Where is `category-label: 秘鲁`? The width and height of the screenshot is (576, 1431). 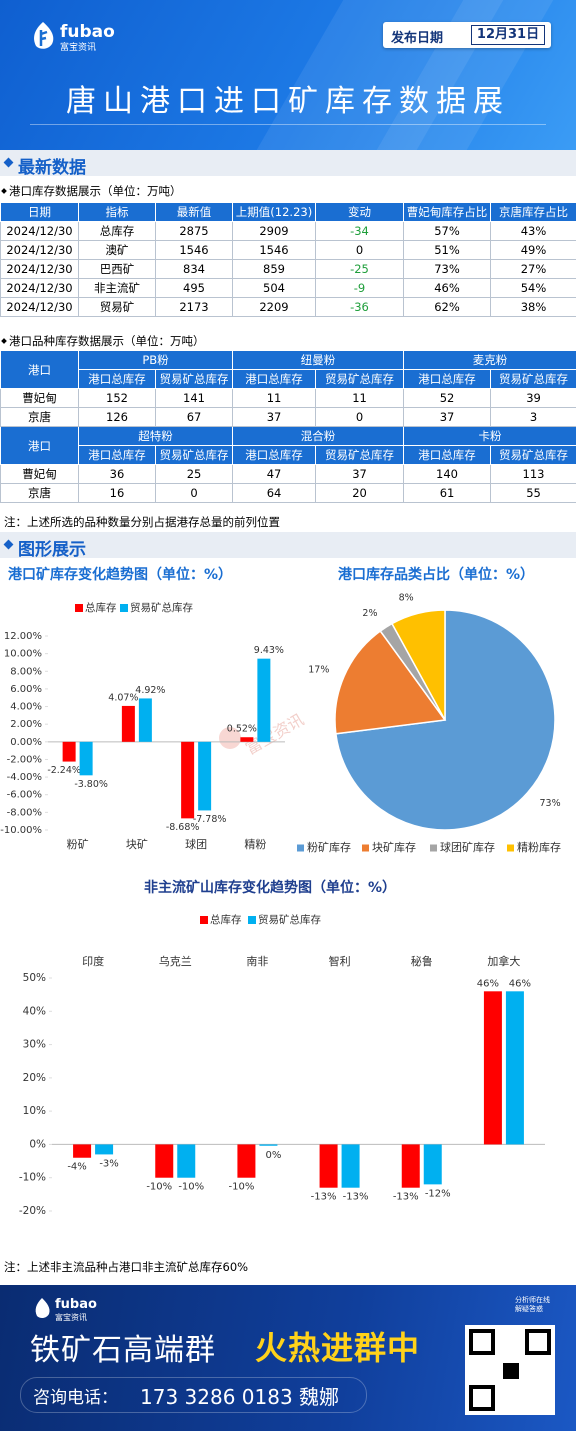 category-label: 秘鲁 is located at coordinates (422, 961).